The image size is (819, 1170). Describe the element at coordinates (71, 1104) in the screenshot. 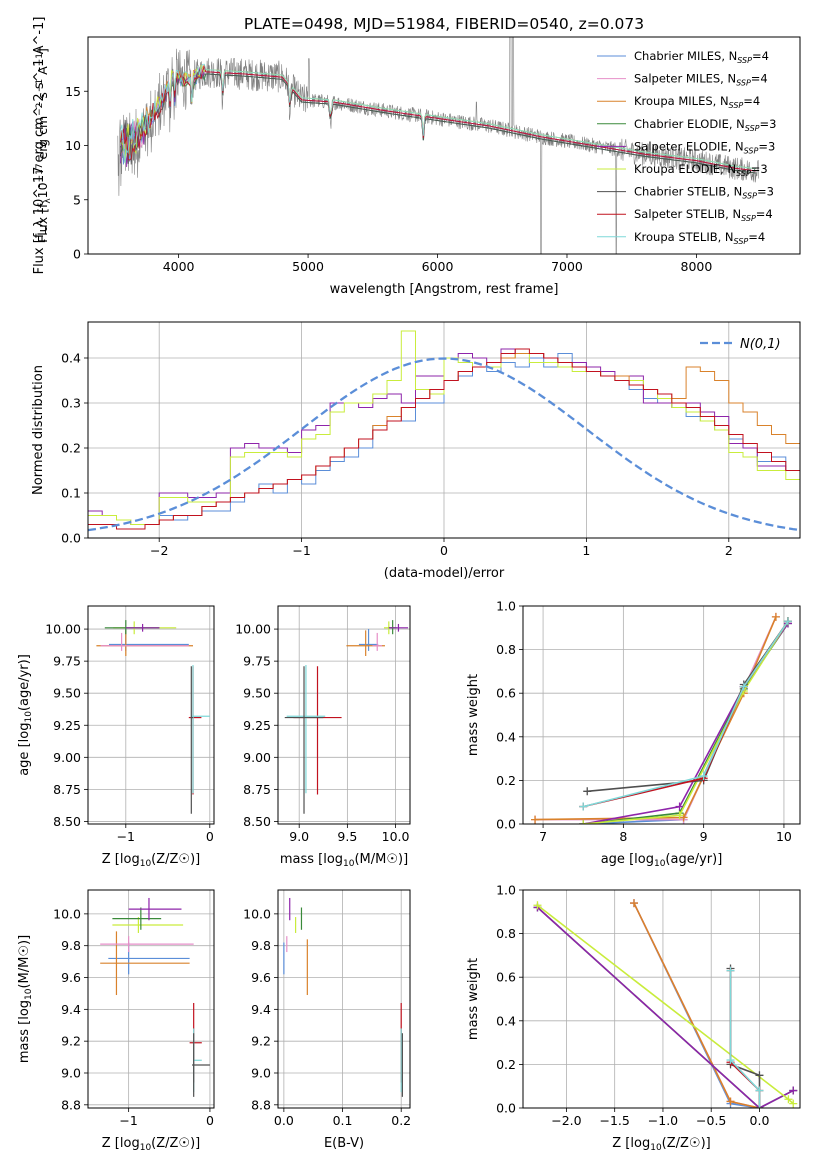

I see `y-tick-label: 8.8` at that location.